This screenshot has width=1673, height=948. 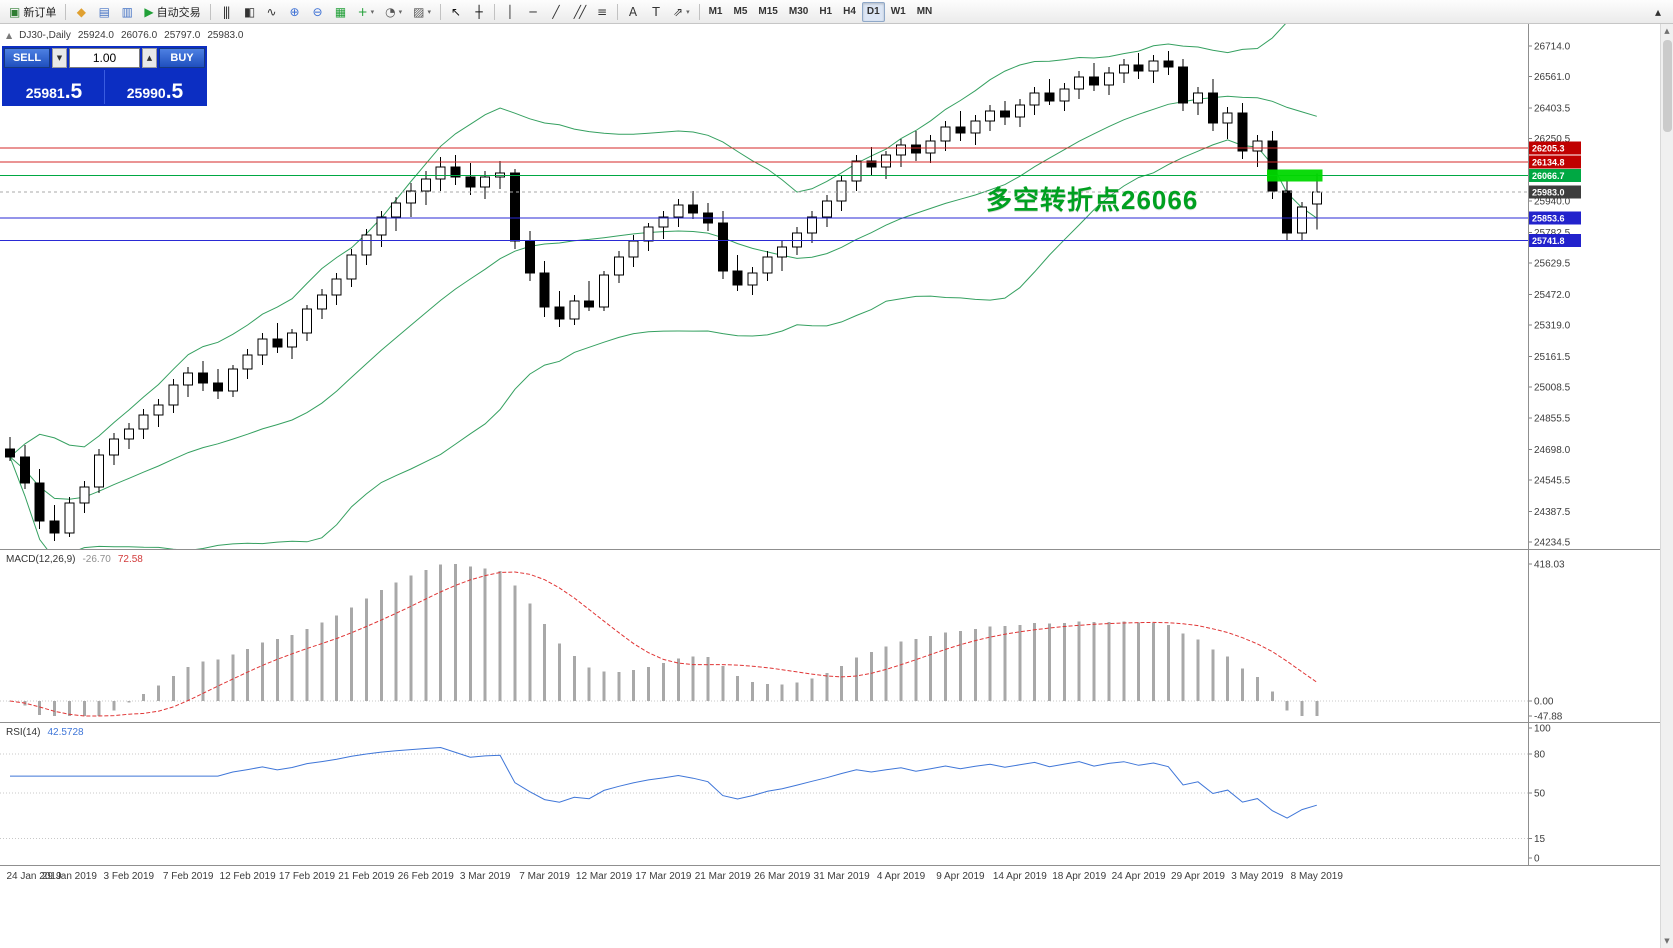 I want to click on tf-d1-button: D1, so click(x=873, y=11).